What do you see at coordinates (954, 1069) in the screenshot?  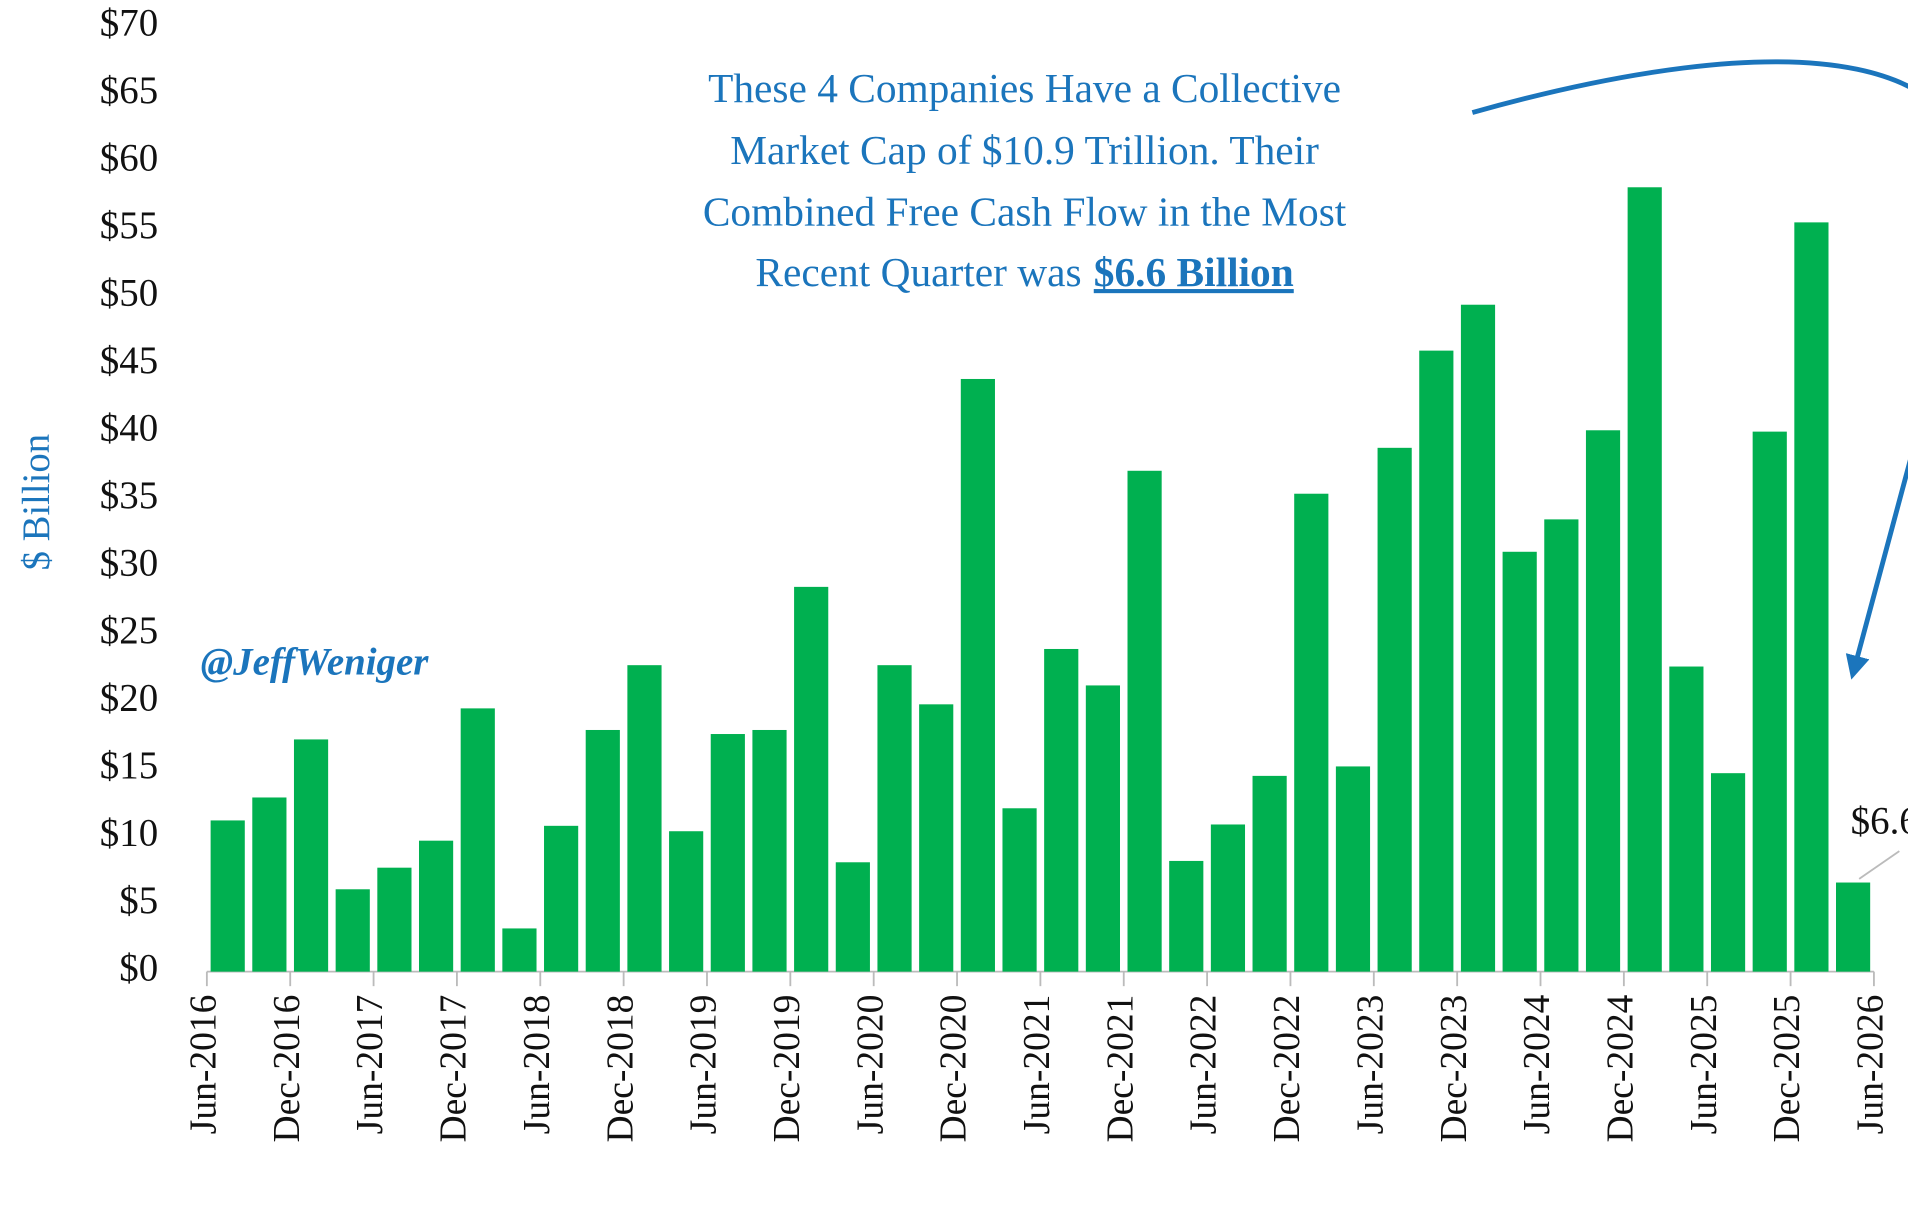 I see `x-tick-label: Dec-2020` at bounding box center [954, 1069].